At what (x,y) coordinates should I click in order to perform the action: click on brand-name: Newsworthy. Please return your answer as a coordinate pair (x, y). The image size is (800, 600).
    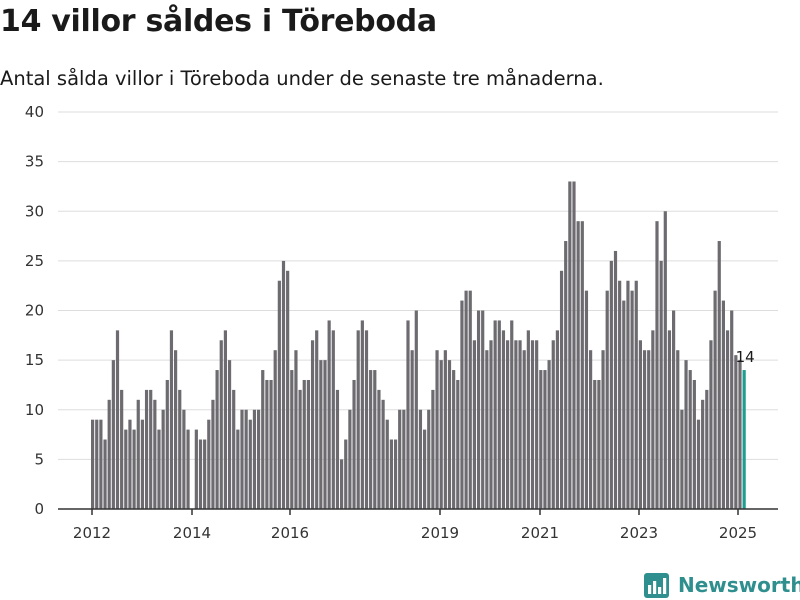
    Looking at the image, I should click on (739, 585).